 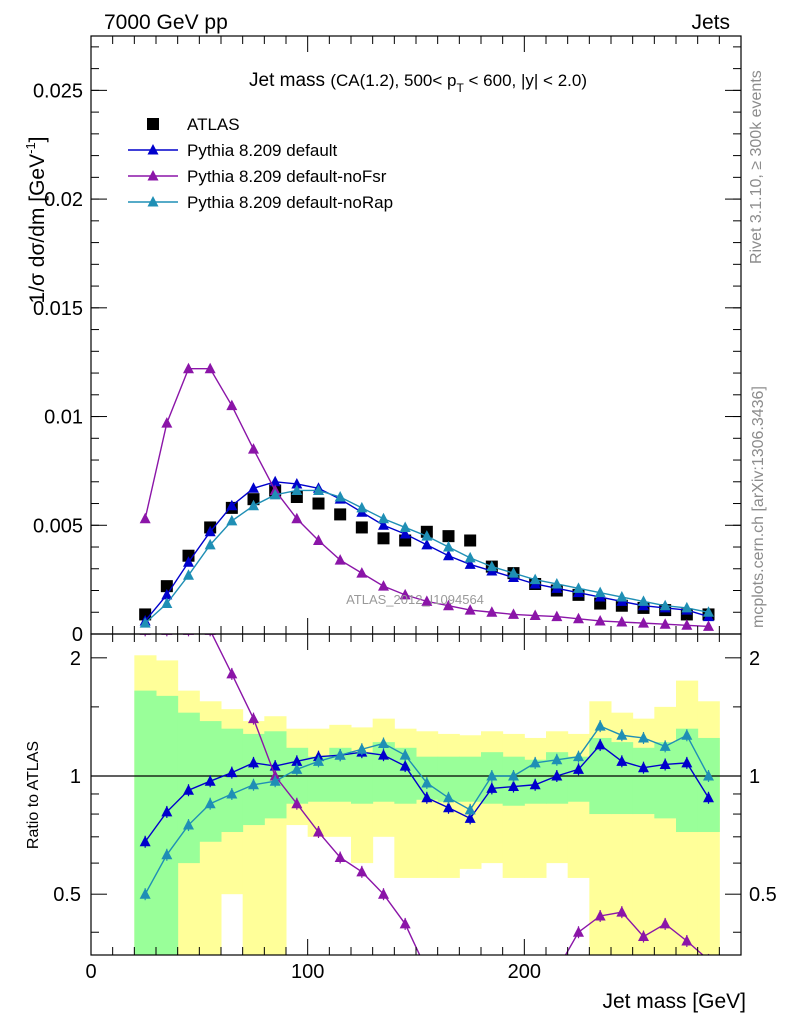 What do you see at coordinates (460, 88) in the screenshot?
I see `title-sub-sub: T` at bounding box center [460, 88].